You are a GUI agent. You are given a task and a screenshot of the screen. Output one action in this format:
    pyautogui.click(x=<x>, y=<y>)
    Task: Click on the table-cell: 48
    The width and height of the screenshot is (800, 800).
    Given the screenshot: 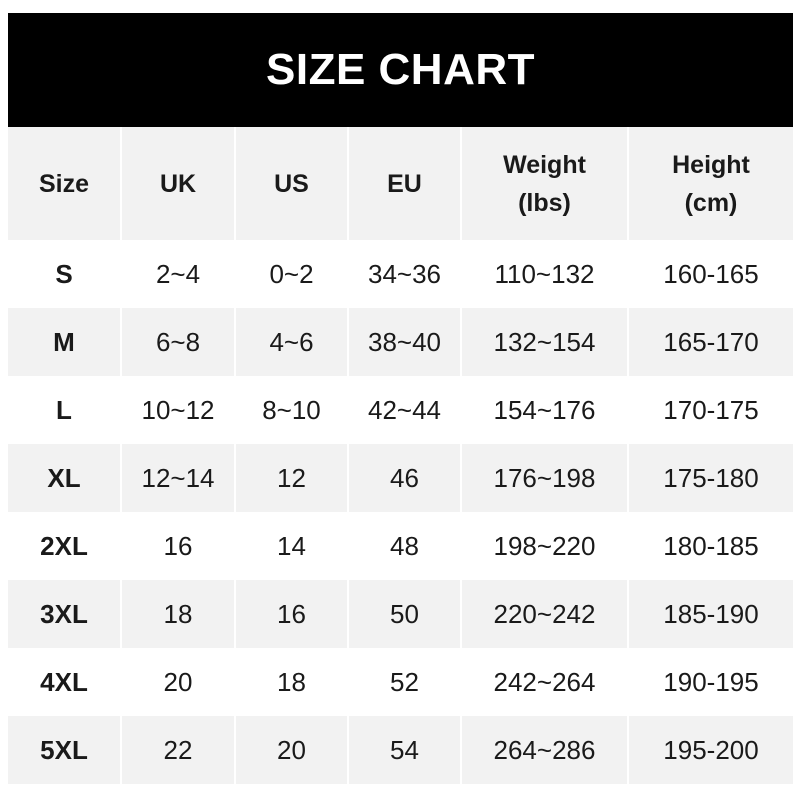 What is the action you would take?
    pyautogui.click(x=405, y=546)
    